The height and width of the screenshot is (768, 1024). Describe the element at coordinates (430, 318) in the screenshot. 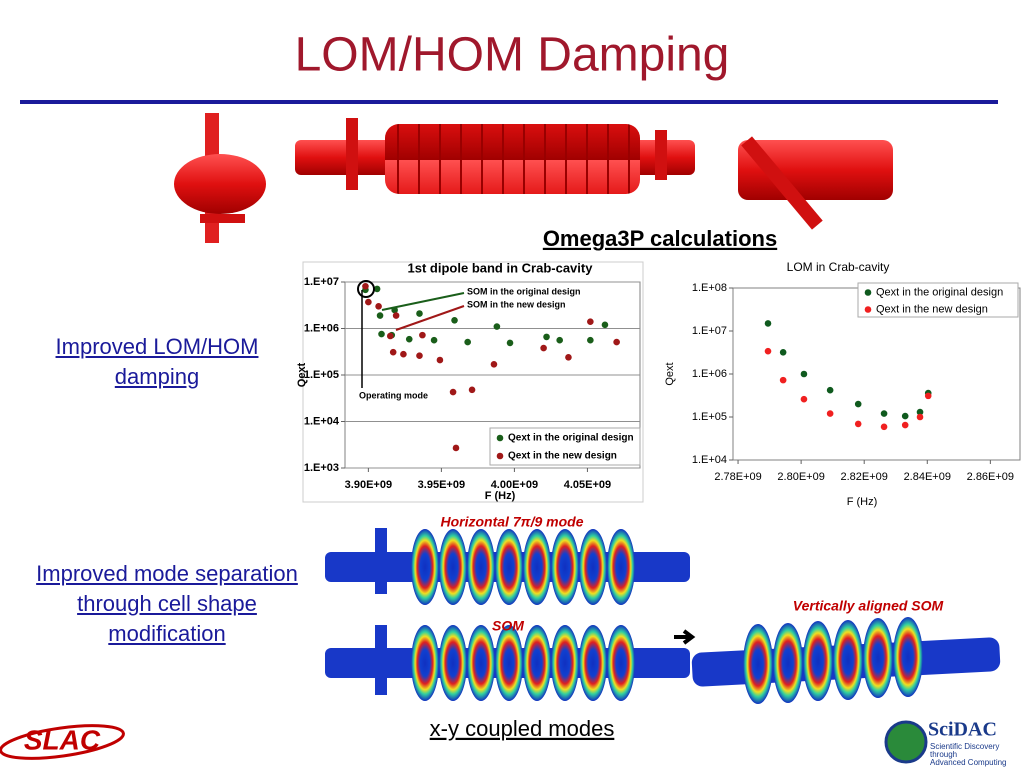

I see `annotation-arrow` at that location.